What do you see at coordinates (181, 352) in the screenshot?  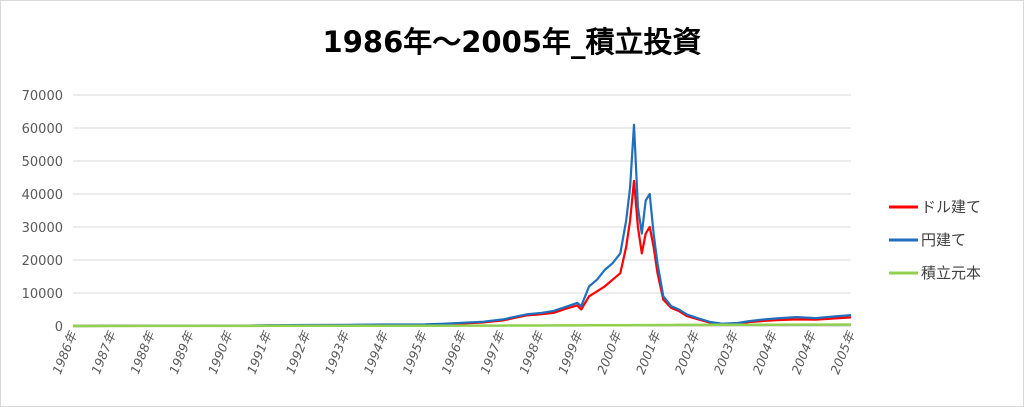 I see `x-tick-label: 1989年` at bounding box center [181, 352].